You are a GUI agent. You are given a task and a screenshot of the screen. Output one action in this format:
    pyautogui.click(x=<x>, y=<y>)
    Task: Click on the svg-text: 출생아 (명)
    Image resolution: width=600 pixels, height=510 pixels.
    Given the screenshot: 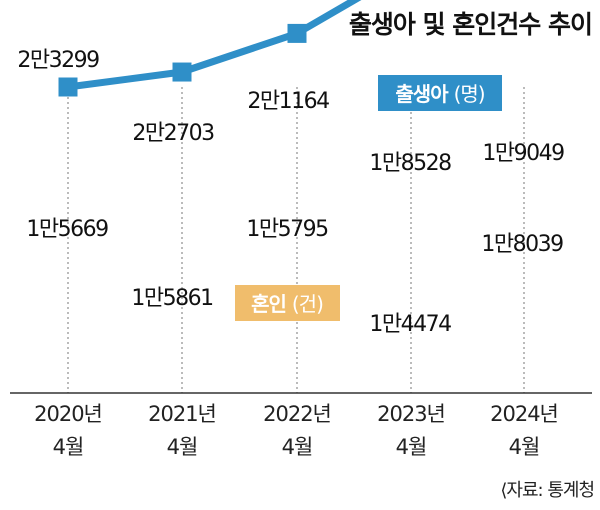 What is the action you would take?
    pyautogui.click(x=439, y=94)
    